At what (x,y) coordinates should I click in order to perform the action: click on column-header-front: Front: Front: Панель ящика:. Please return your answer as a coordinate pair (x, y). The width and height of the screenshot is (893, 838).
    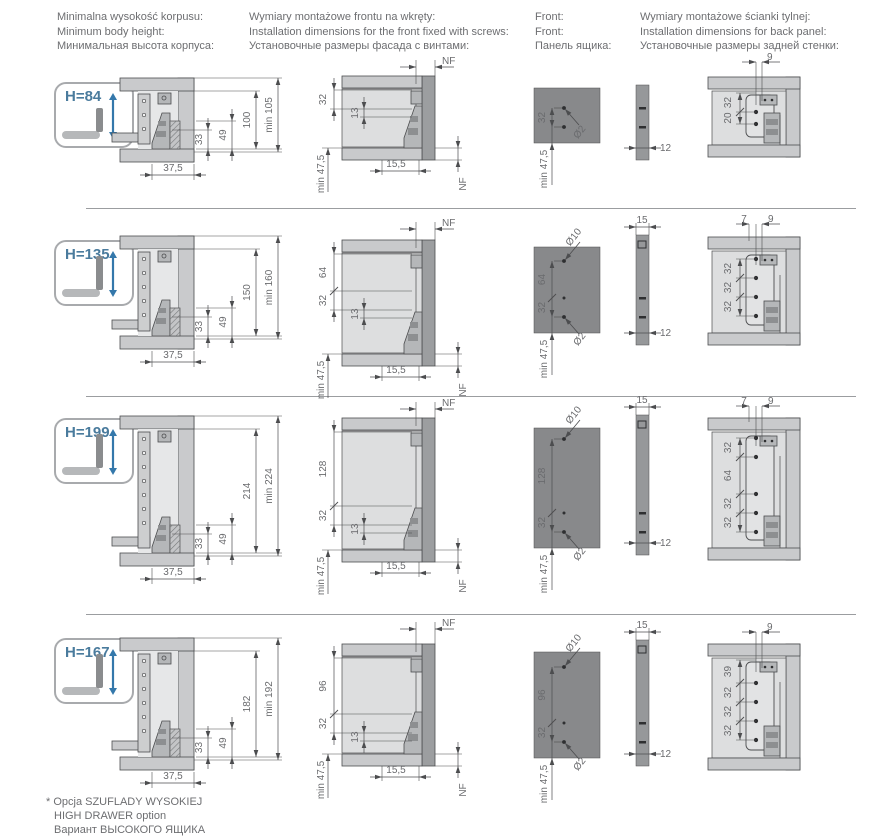
    Looking at the image, I should click on (573, 32).